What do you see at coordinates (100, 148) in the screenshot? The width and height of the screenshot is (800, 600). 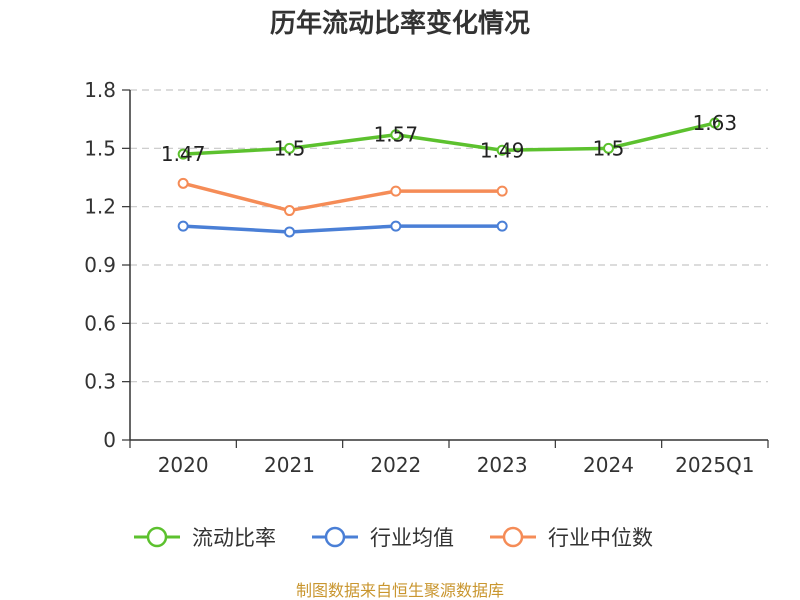 I see `y-tick-label: 1.5` at bounding box center [100, 148].